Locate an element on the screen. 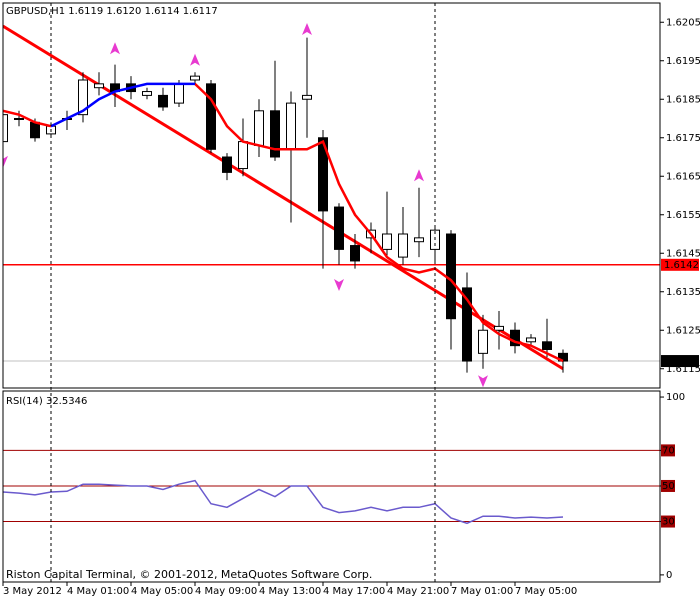 The image size is (700, 600). y-tick-label: 1.6125 is located at coordinates (683, 330).